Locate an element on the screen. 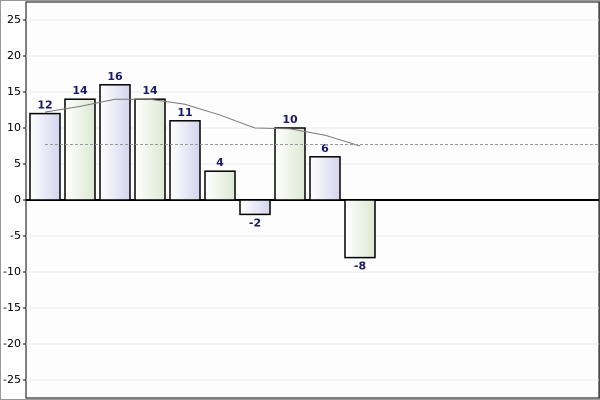 The width and height of the screenshot is (600, 400). y-tick-label: -5 is located at coordinates (15, 235).